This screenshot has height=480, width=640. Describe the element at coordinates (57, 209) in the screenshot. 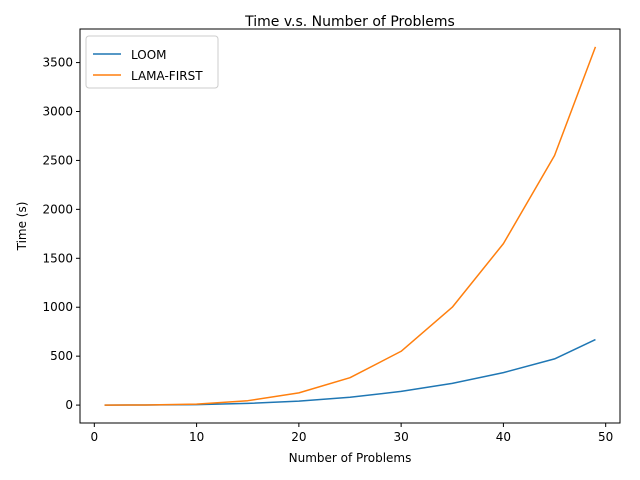

I see `y-tick-label: 2000` at that location.